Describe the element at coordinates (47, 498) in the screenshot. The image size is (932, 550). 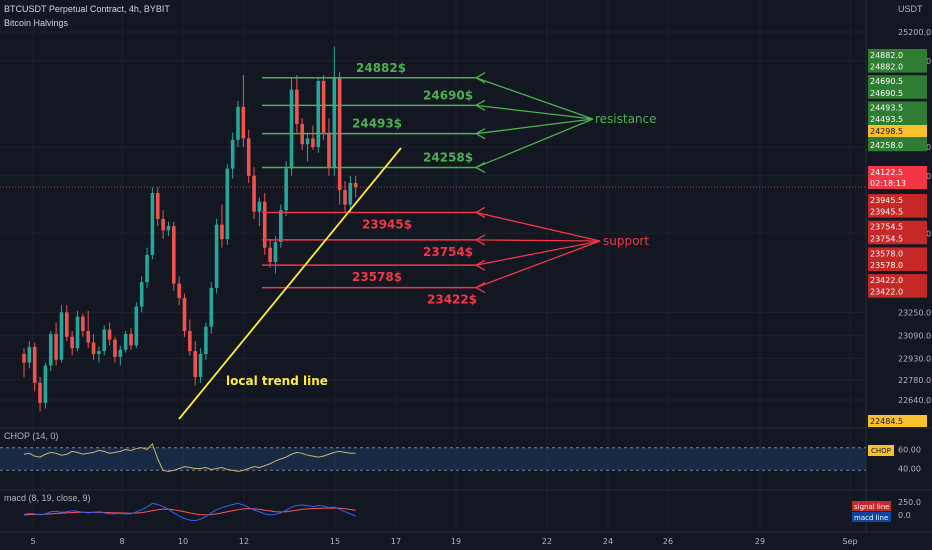
I see `macd-label: macd (8, 19, close, 9)` at that location.